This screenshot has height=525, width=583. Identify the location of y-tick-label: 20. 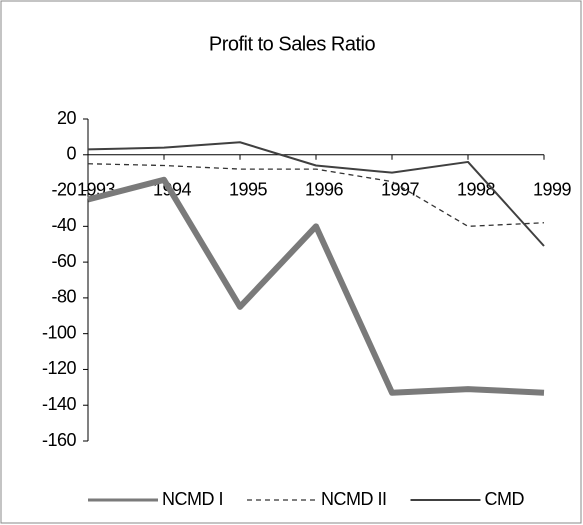
(67, 118).